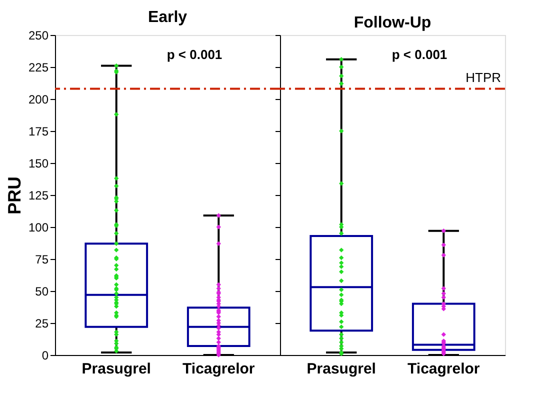 The width and height of the screenshot is (560, 420). What do you see at coordinates (38, 227) in the screenshot?
I see `y-tick-label: 100` at bounding box center [38, 227].